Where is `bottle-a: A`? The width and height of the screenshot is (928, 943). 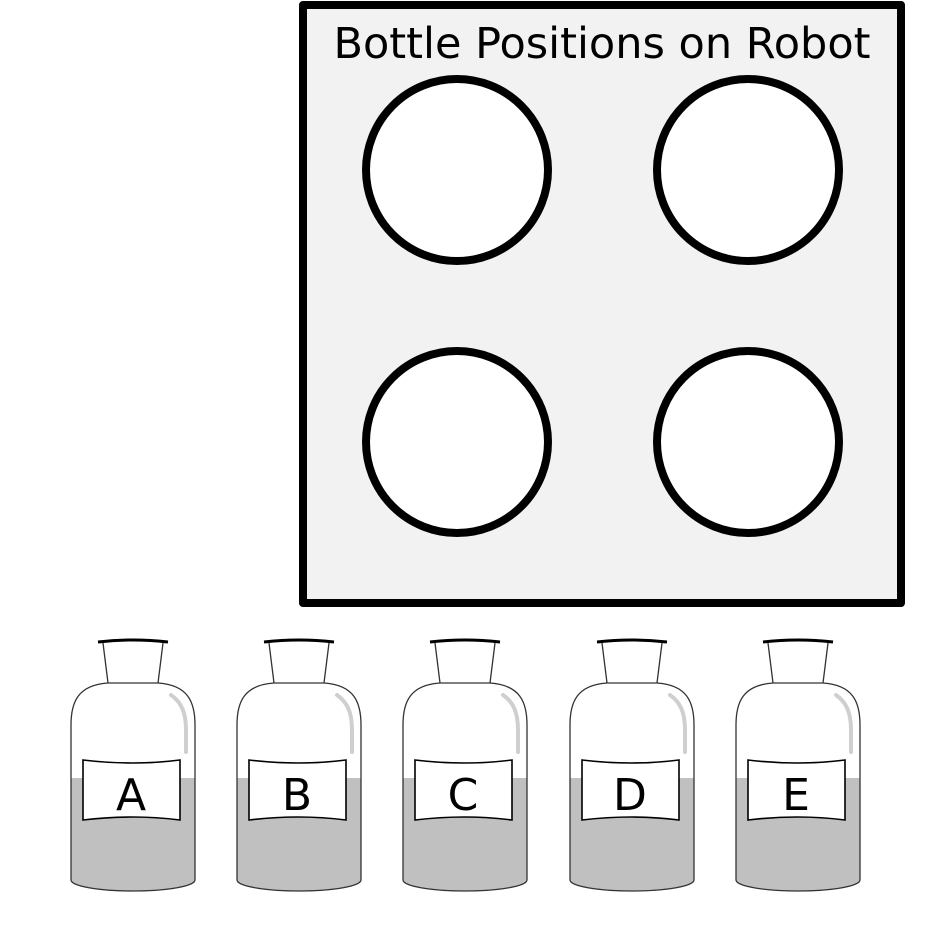
bottle-a: A is located at coordinates (133, 768).